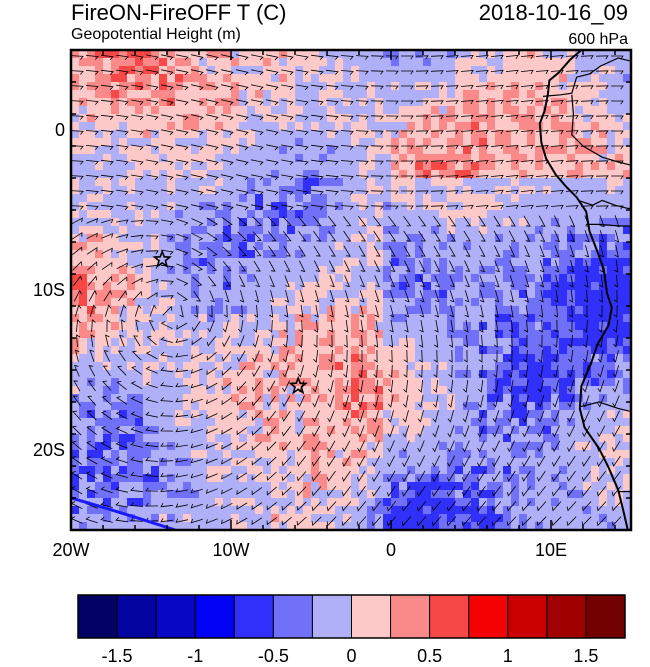 This screenshot has width=650, height=667. I want to click on title-subtitle: Geopotential Height (m), so click(156, 34).